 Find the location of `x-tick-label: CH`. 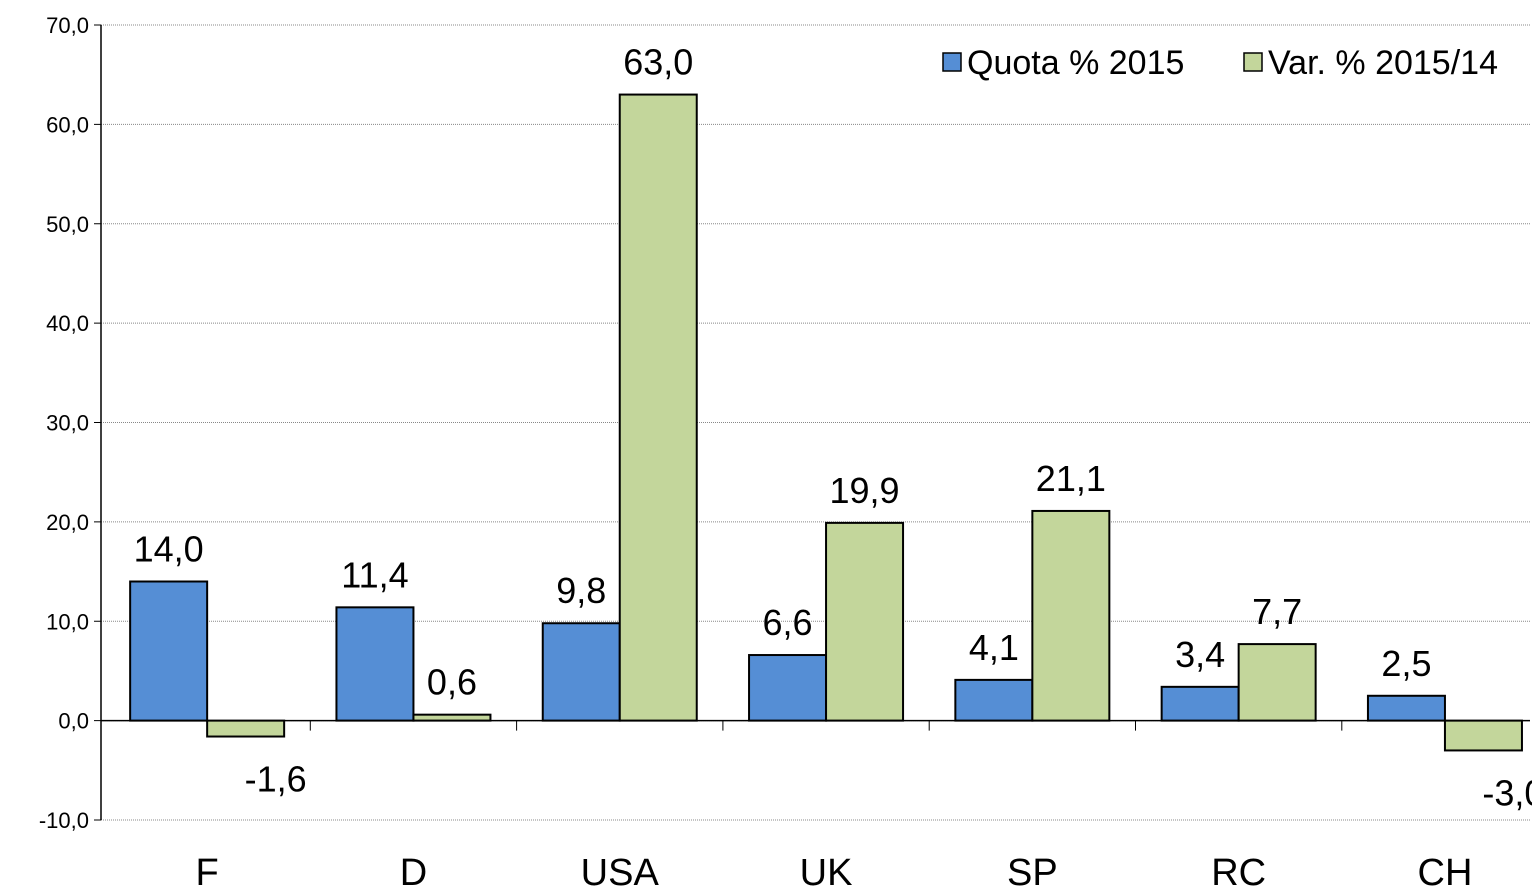

x-tick-label: CH is located at coordinates (1445, 870).